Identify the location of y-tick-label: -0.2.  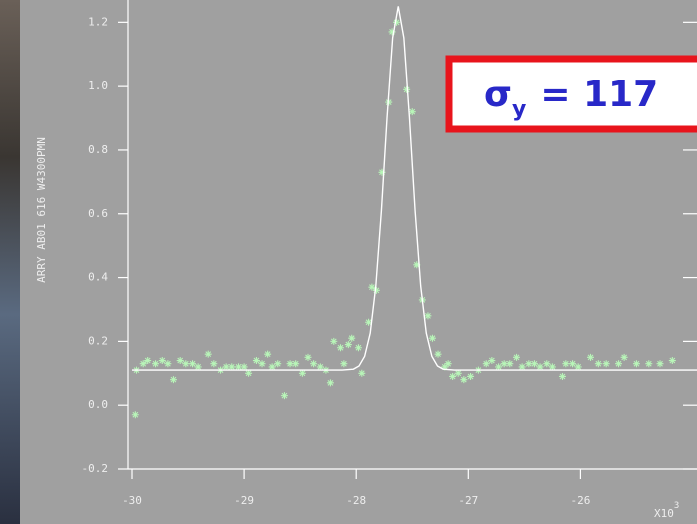
(95, 468).